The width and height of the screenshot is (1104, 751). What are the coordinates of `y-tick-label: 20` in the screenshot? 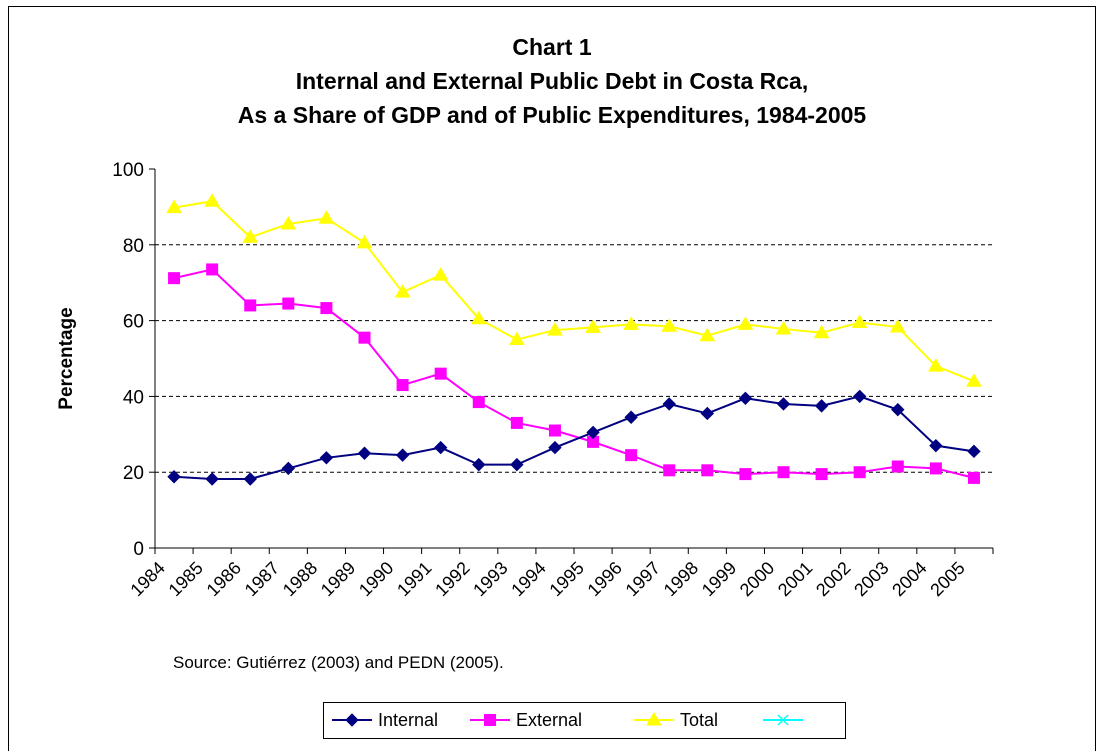 It's located at (133, 473).